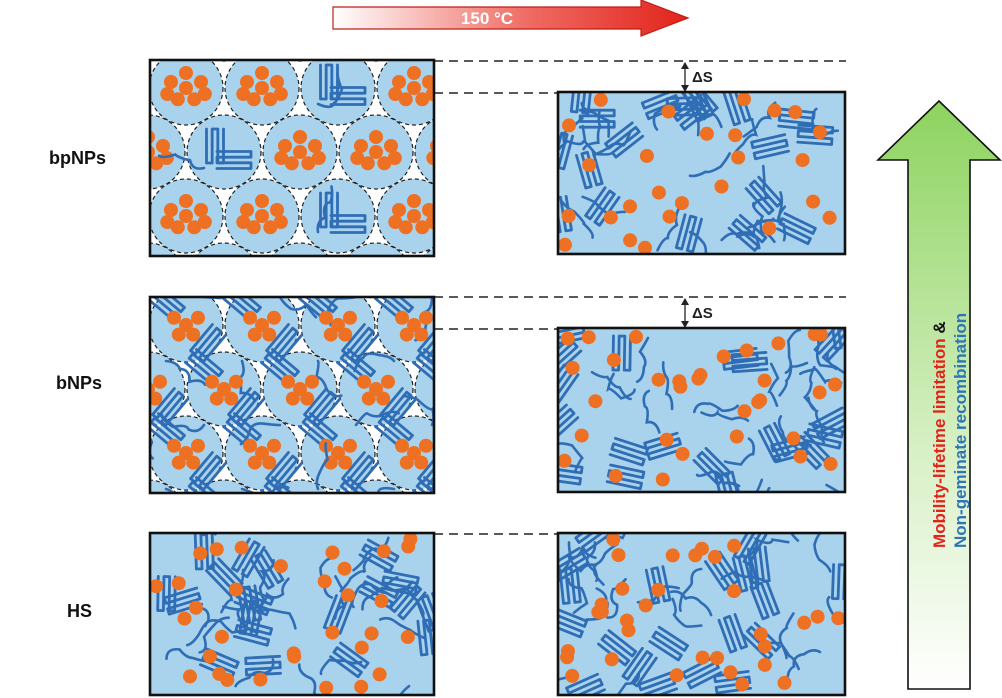  I want to click on panel-bnps-annealed, so click(701, 410).